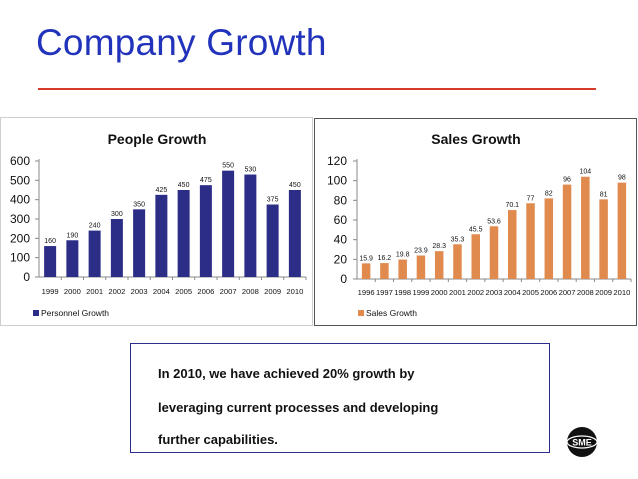 The width and height of the screenshot is (638, 479). I want to click on sales-x-tick-label: 2010, so click(621, 292).